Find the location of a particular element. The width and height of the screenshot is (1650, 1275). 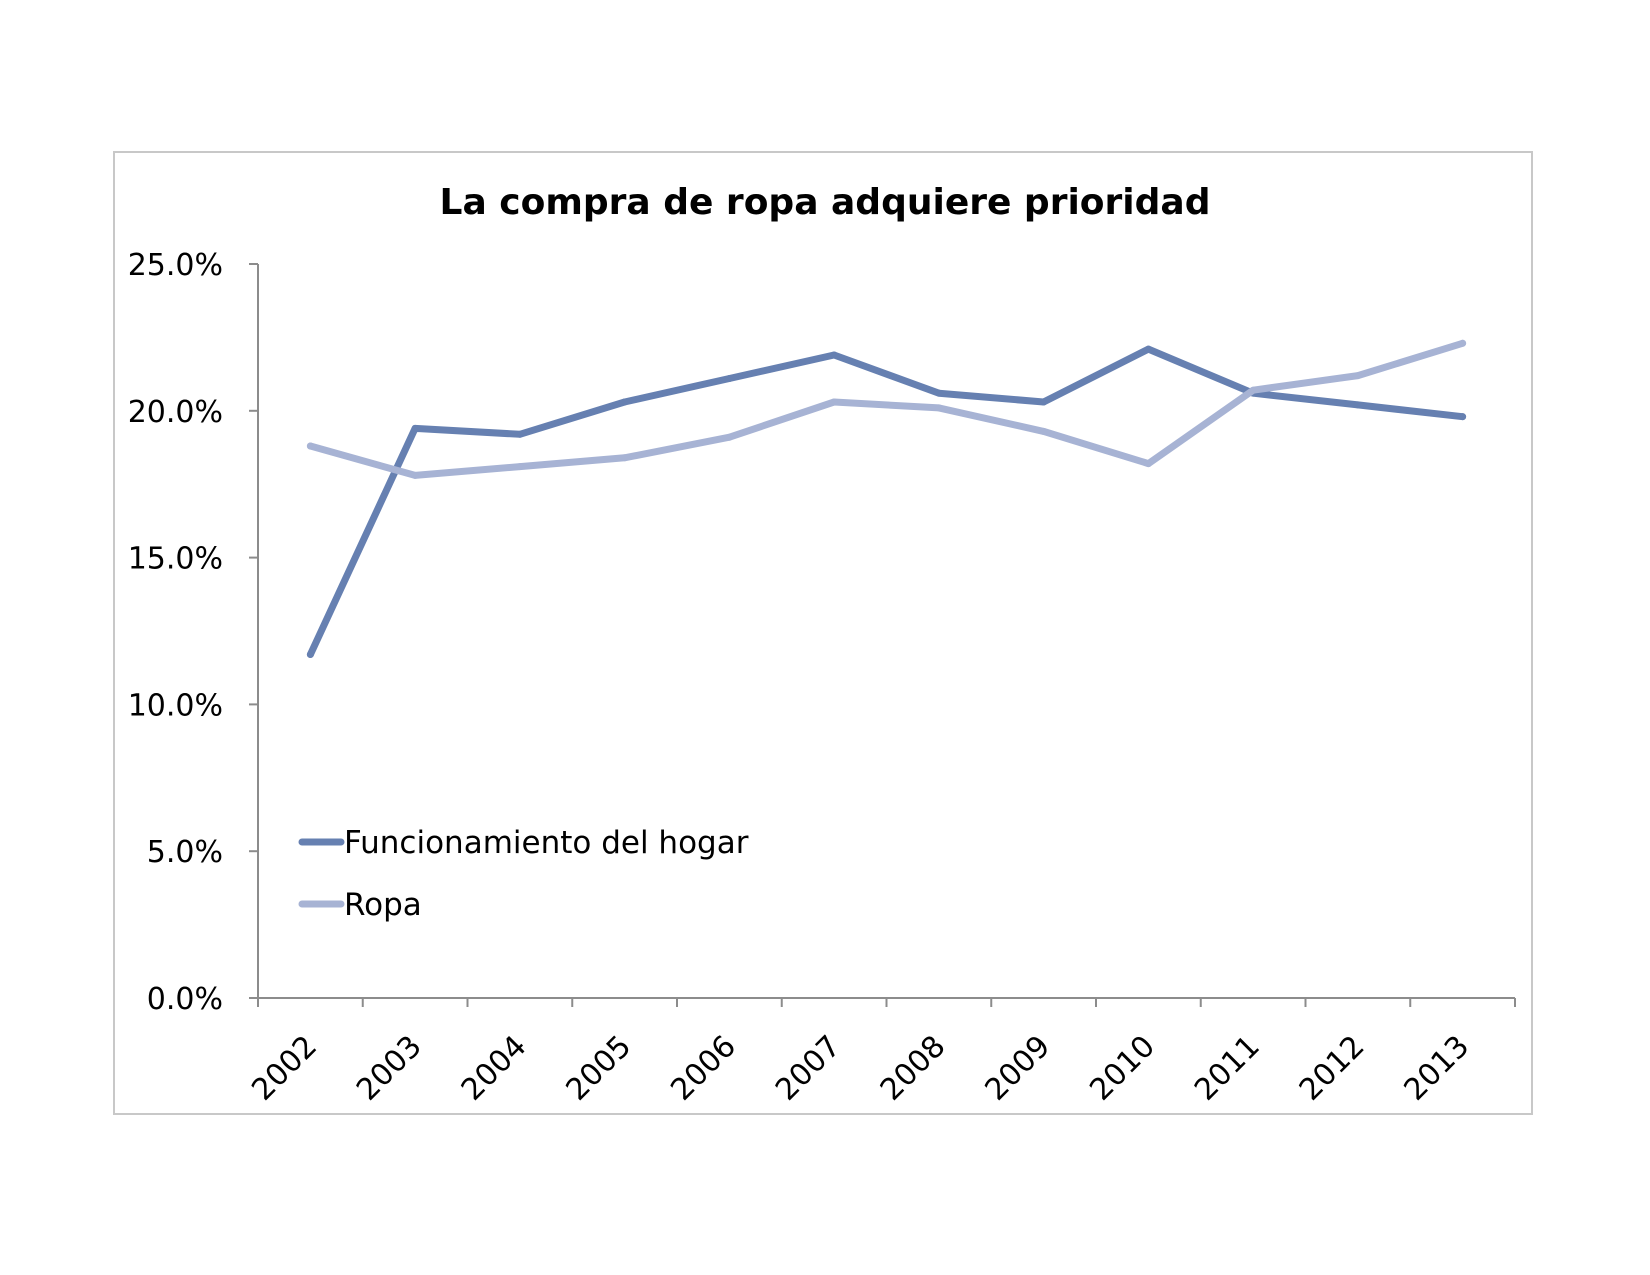

chart-title: La compra de ropa adquiere prioridad is located at coordinates (825, 202).